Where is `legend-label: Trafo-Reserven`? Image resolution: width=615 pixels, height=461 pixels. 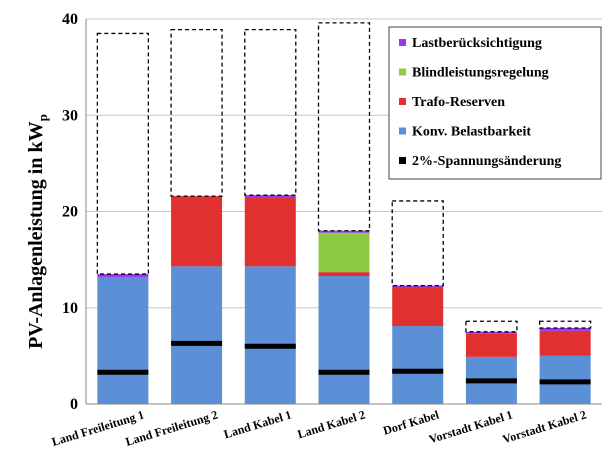
legend-label: Trafo-Reserven is located at coordinates (458, 102).